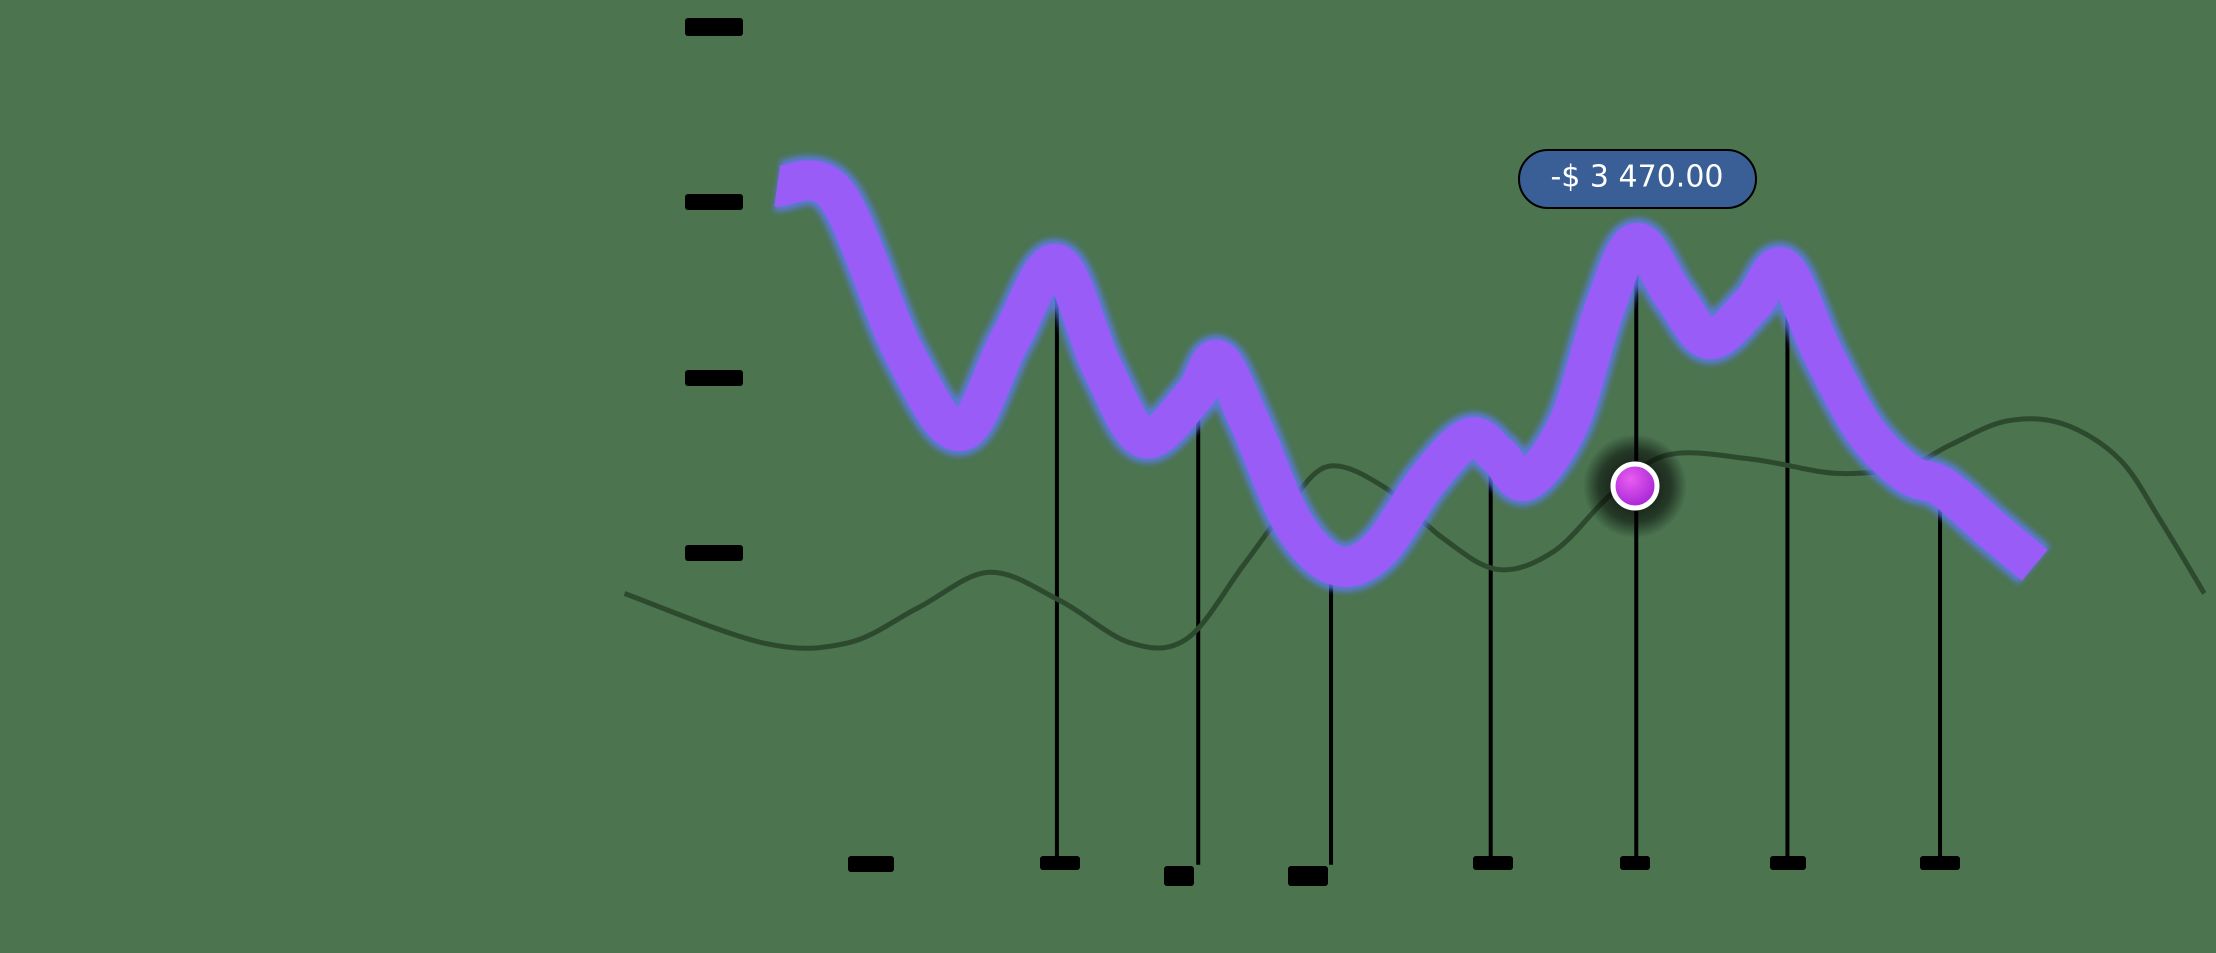 The height and width of the screenshot is (953, 2216). Describe the element at coordinates (714, 289) in the screenshot. I see `y-axis-labels` at that location.